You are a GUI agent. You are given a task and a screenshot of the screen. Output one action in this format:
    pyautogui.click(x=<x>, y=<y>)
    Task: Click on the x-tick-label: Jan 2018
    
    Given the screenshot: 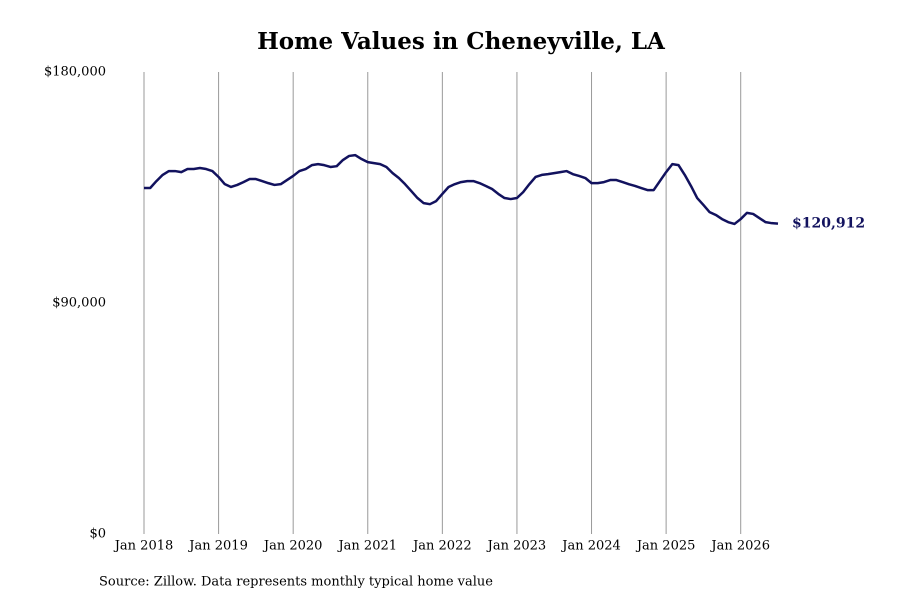 What is the action you would take?
    pyautogui.click(x=143, y=546)
    